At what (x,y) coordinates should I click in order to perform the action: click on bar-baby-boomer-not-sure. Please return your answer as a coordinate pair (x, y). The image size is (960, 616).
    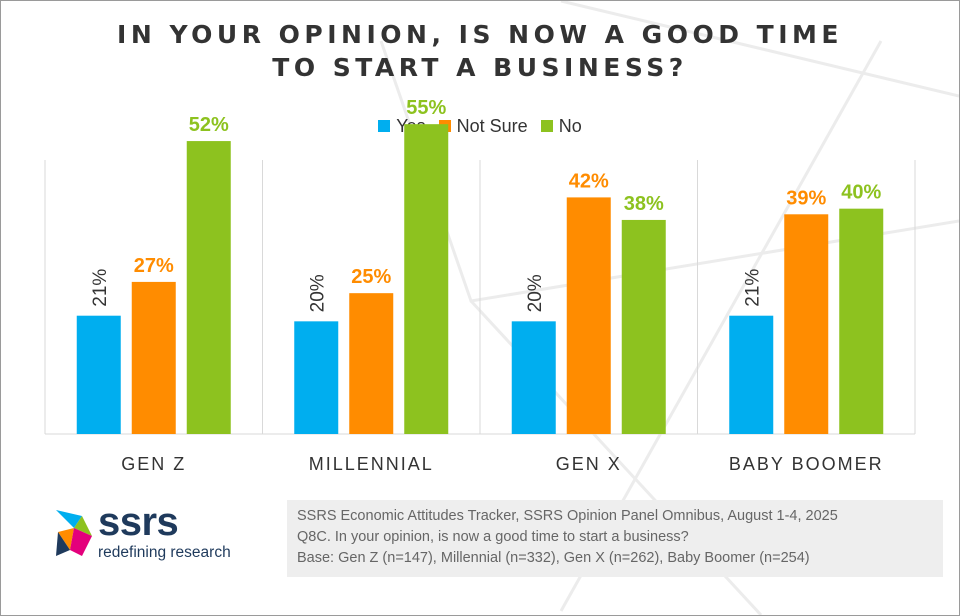
    Looking at the image, I should click on (806, 324).